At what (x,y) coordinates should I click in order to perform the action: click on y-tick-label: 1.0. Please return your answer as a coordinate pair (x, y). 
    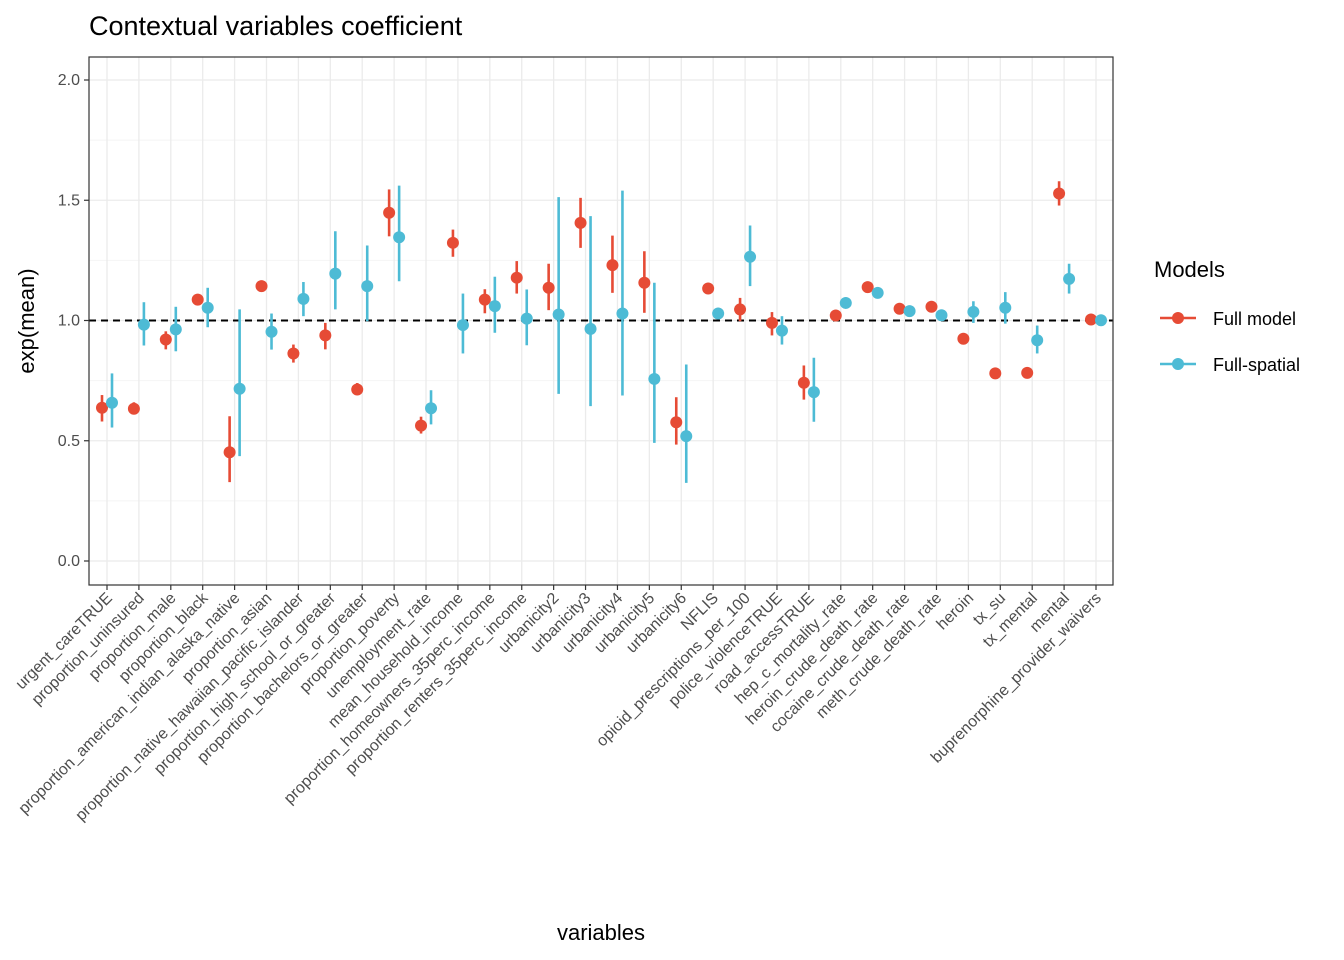
    Looking at the image, I should click on (69, 321).